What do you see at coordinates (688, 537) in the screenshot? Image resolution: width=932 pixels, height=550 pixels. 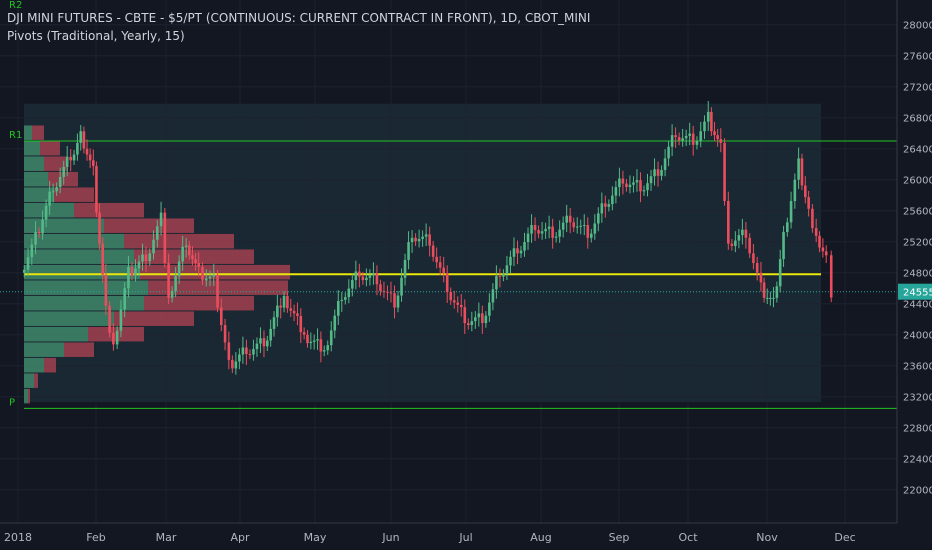 I see `time-axis-tick: Oct` at bounding box center [688, 537].